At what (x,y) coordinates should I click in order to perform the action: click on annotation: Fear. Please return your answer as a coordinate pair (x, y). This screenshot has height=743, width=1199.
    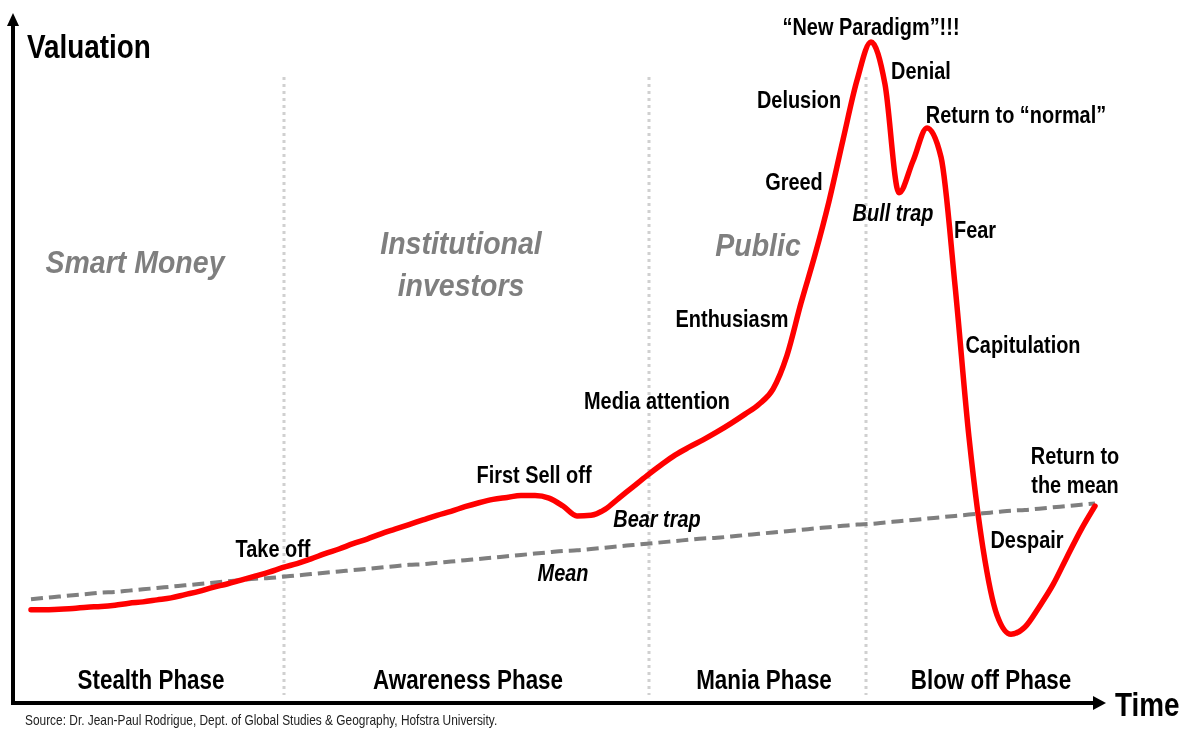
    Looking at the image, I should click on (975, 230).